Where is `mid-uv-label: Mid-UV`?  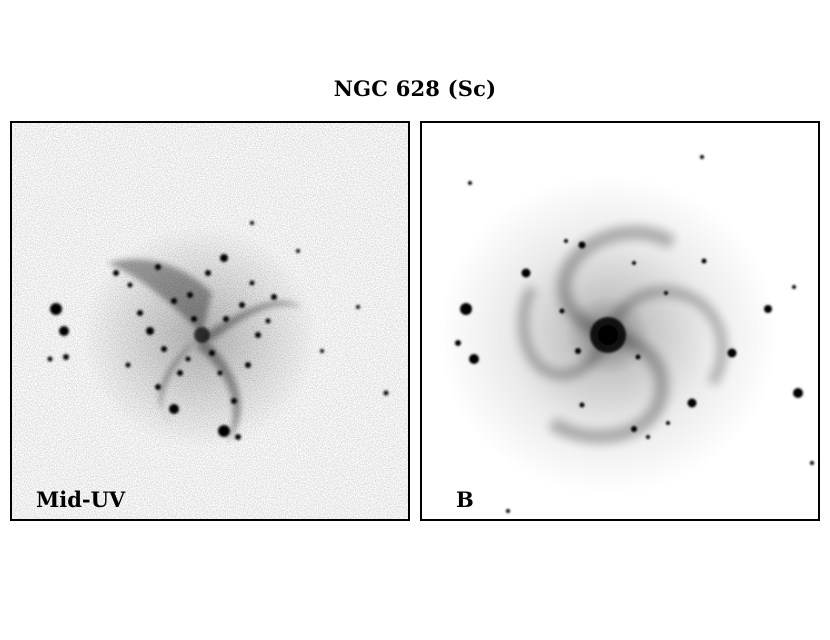 mid-uv-label: Mid-UV is located at coordinates (81, 499).